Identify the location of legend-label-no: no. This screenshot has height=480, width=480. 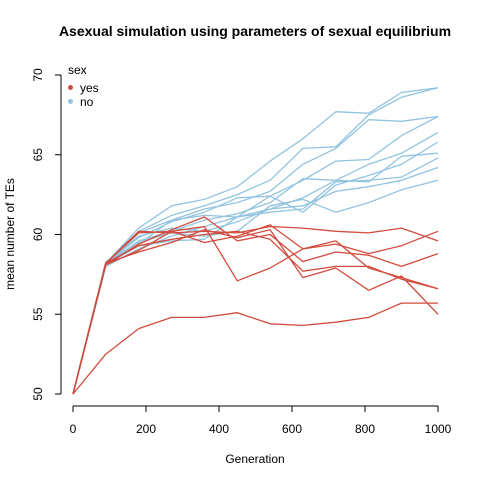
(87, 102).